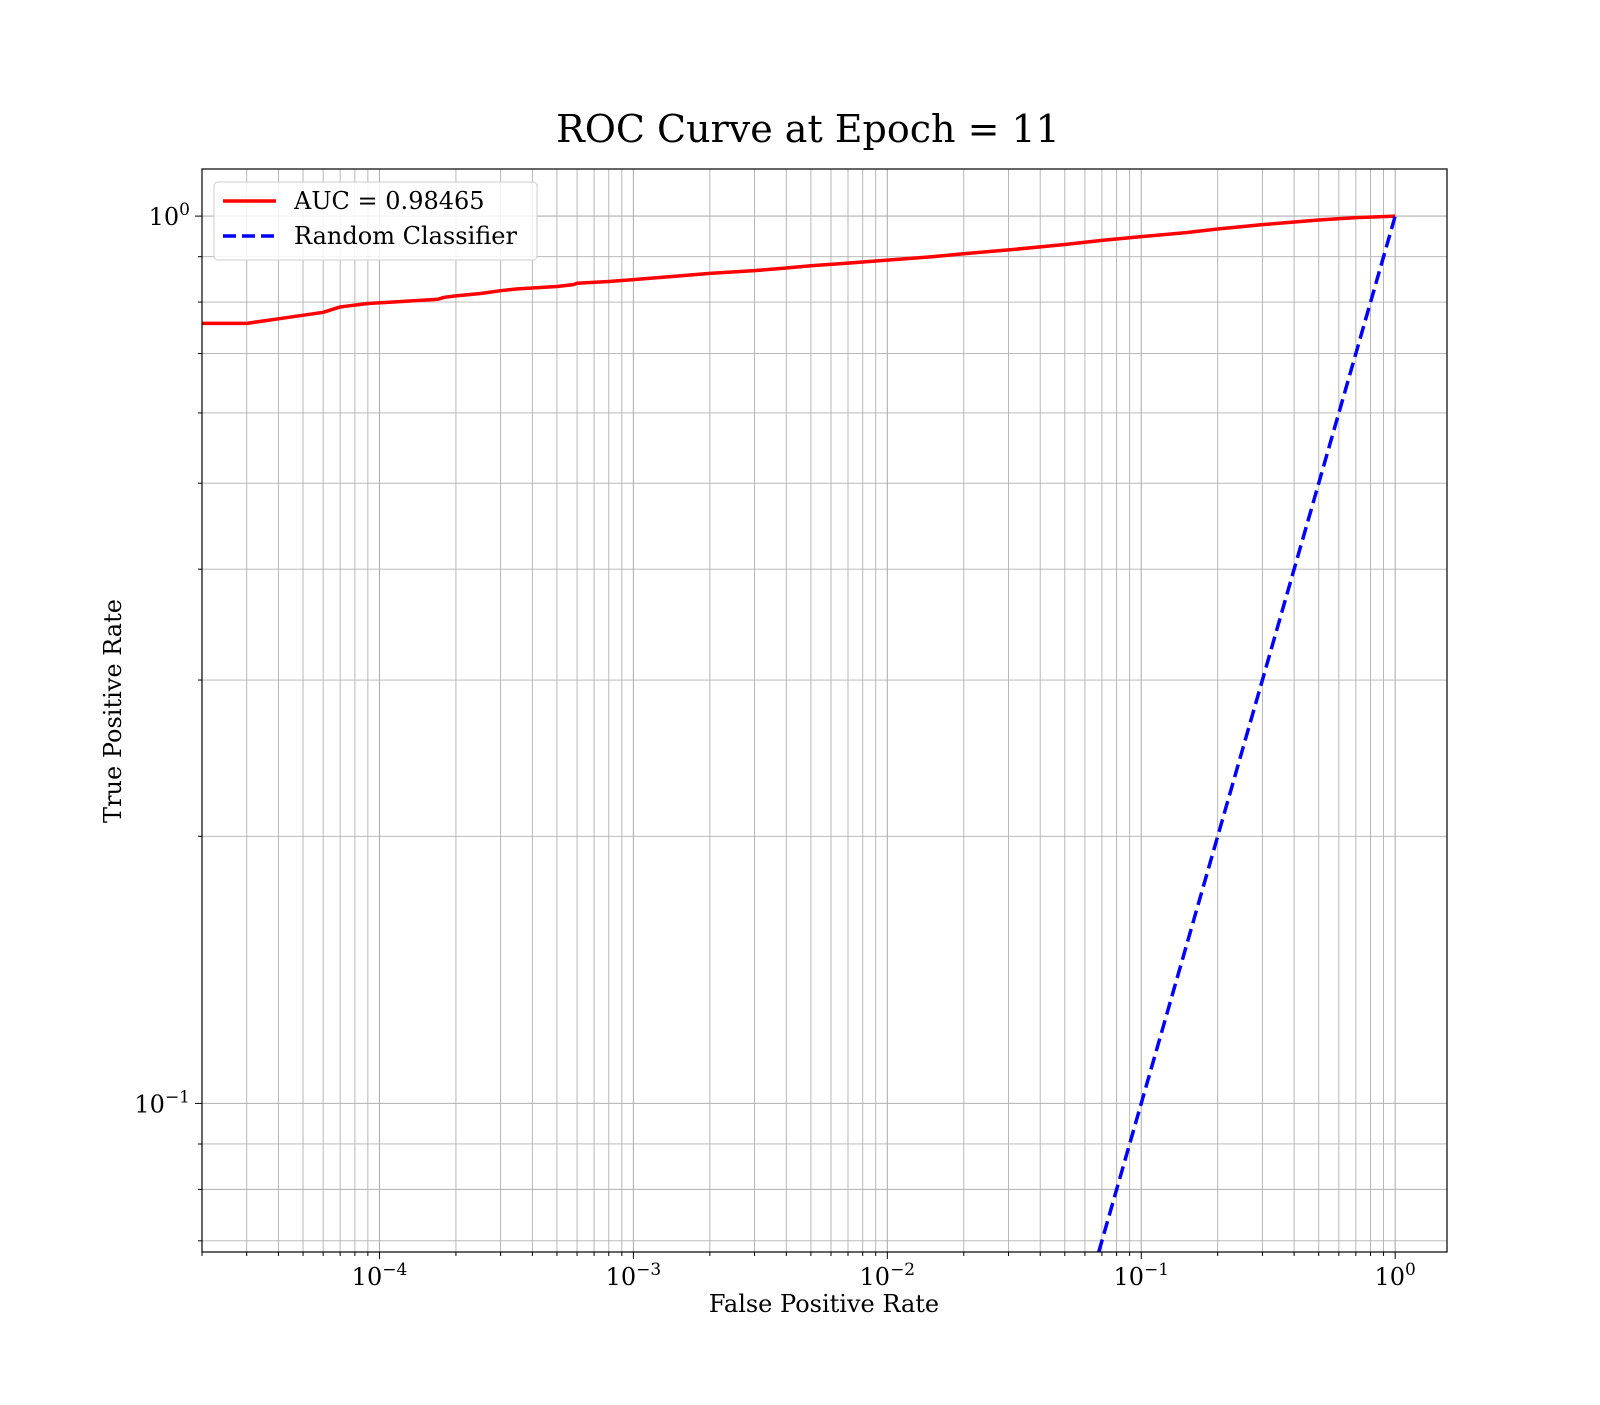 The width and height of the screenshot is (1600, 1405). What do you see at coordinates (799, 270) in the screenshot?
I see `roc-curve-line` at bounding box center [799, 270].